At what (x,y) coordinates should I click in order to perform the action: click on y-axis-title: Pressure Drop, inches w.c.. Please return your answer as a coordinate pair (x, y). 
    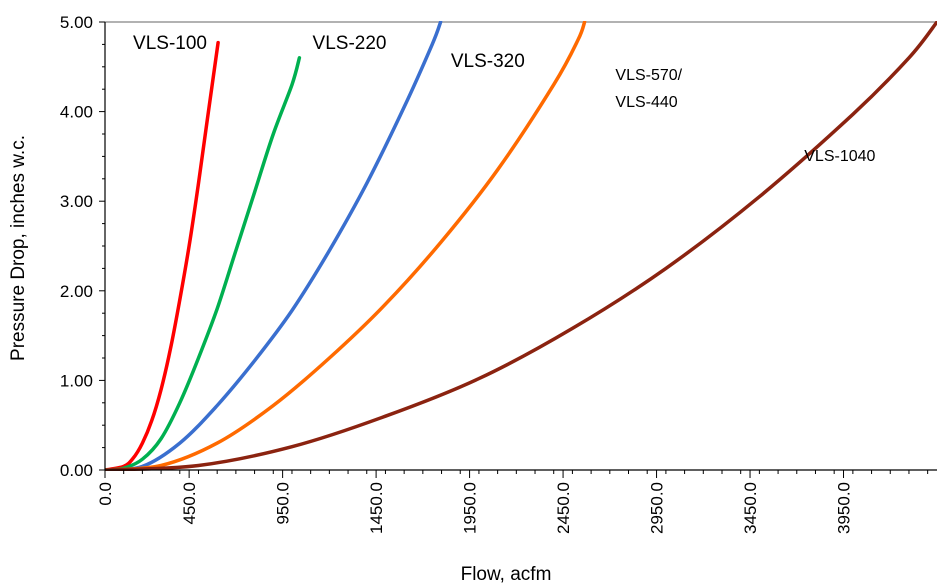
    Looking at the image, I should click on (18, 248).